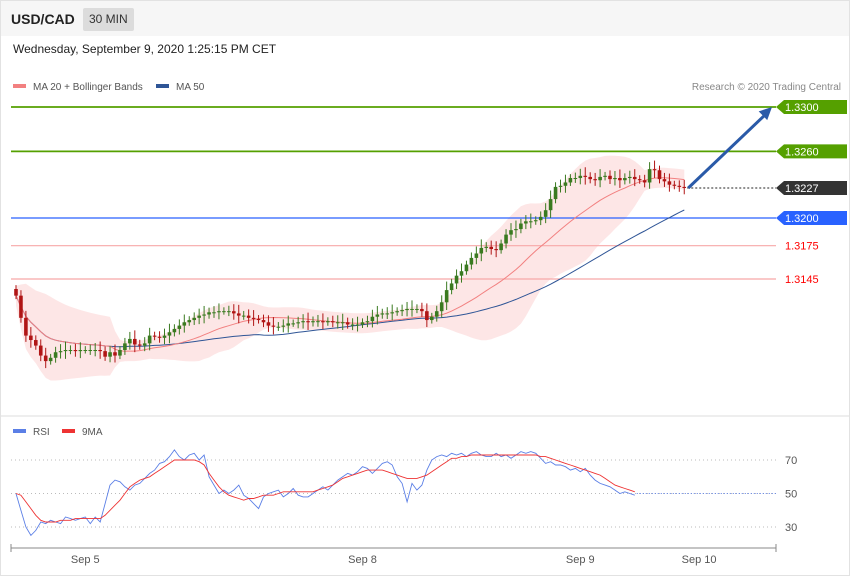 The image size is (850, 576). Describe the element at coordinates (802, 152) in the screenshot. I see `resistance-level-label: 1.3260` at that location.